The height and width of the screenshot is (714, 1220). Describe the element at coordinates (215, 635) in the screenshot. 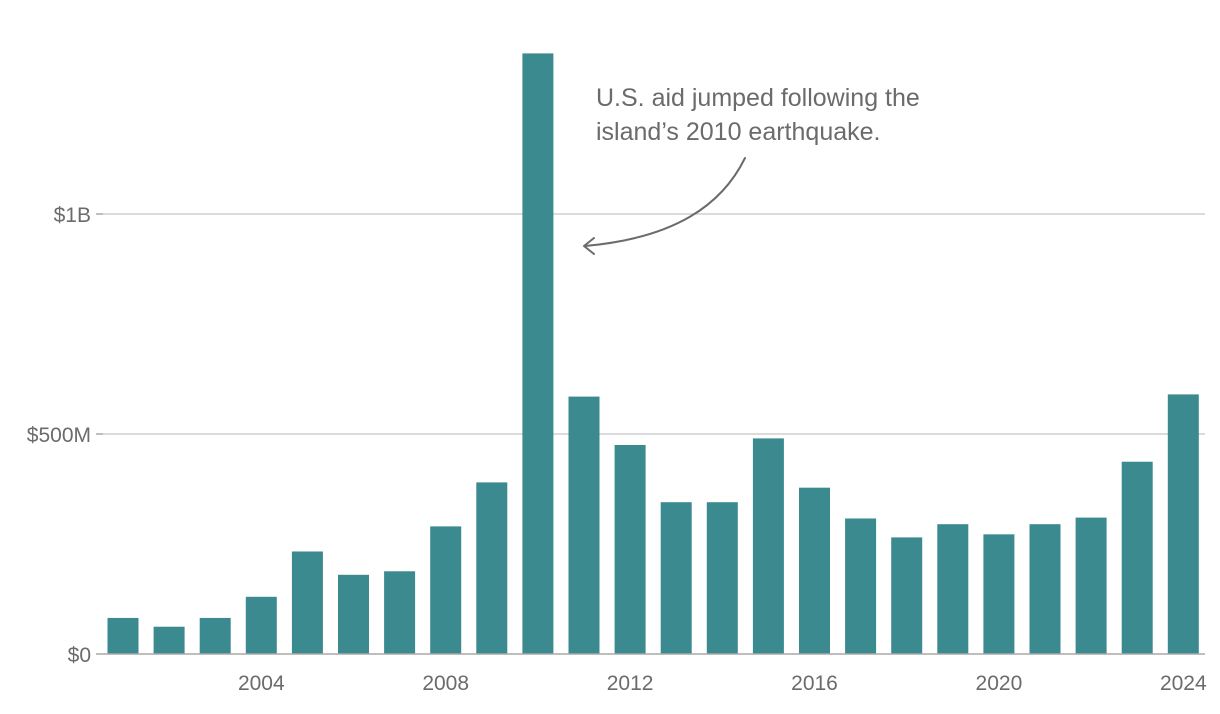

I see `bar-2003` at that location.